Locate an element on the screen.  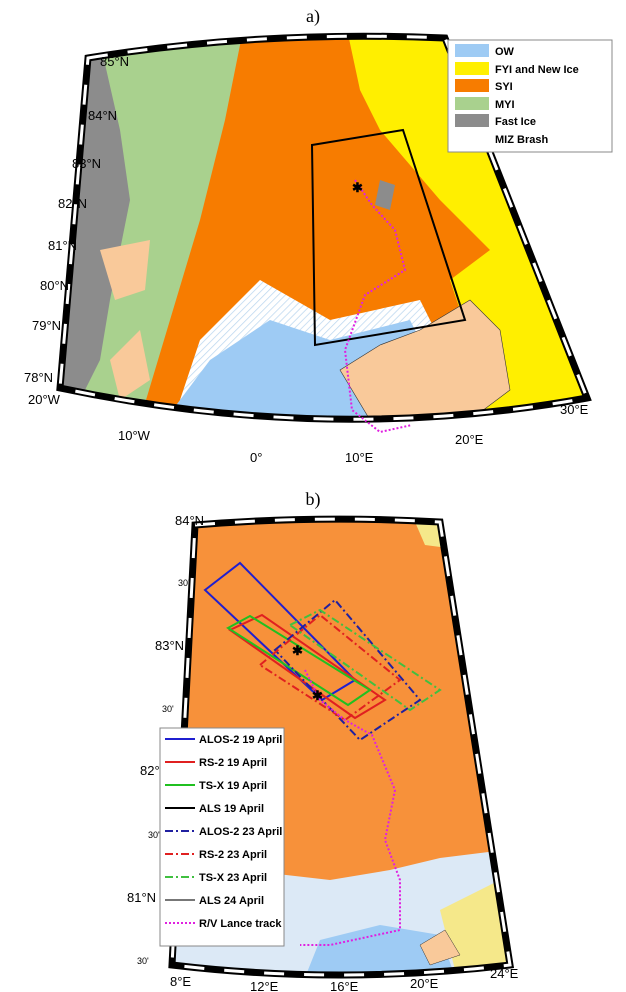
legend-label: TS-X 23 April is located at coordinates (233, 878).